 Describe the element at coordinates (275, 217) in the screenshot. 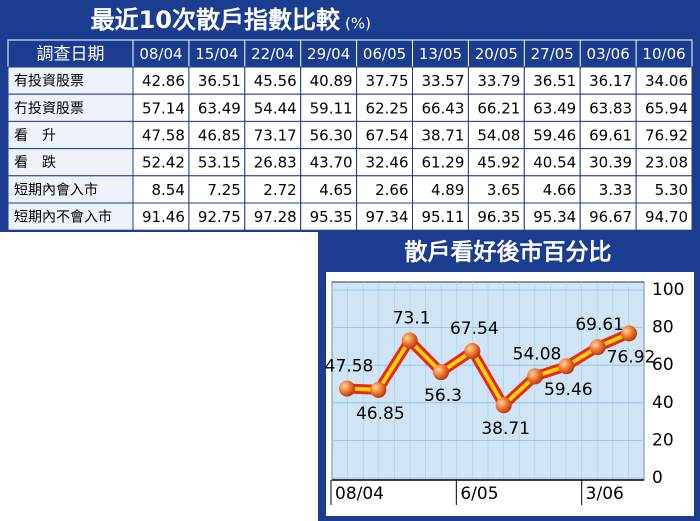

I see `table-value: 97.28` at that location.